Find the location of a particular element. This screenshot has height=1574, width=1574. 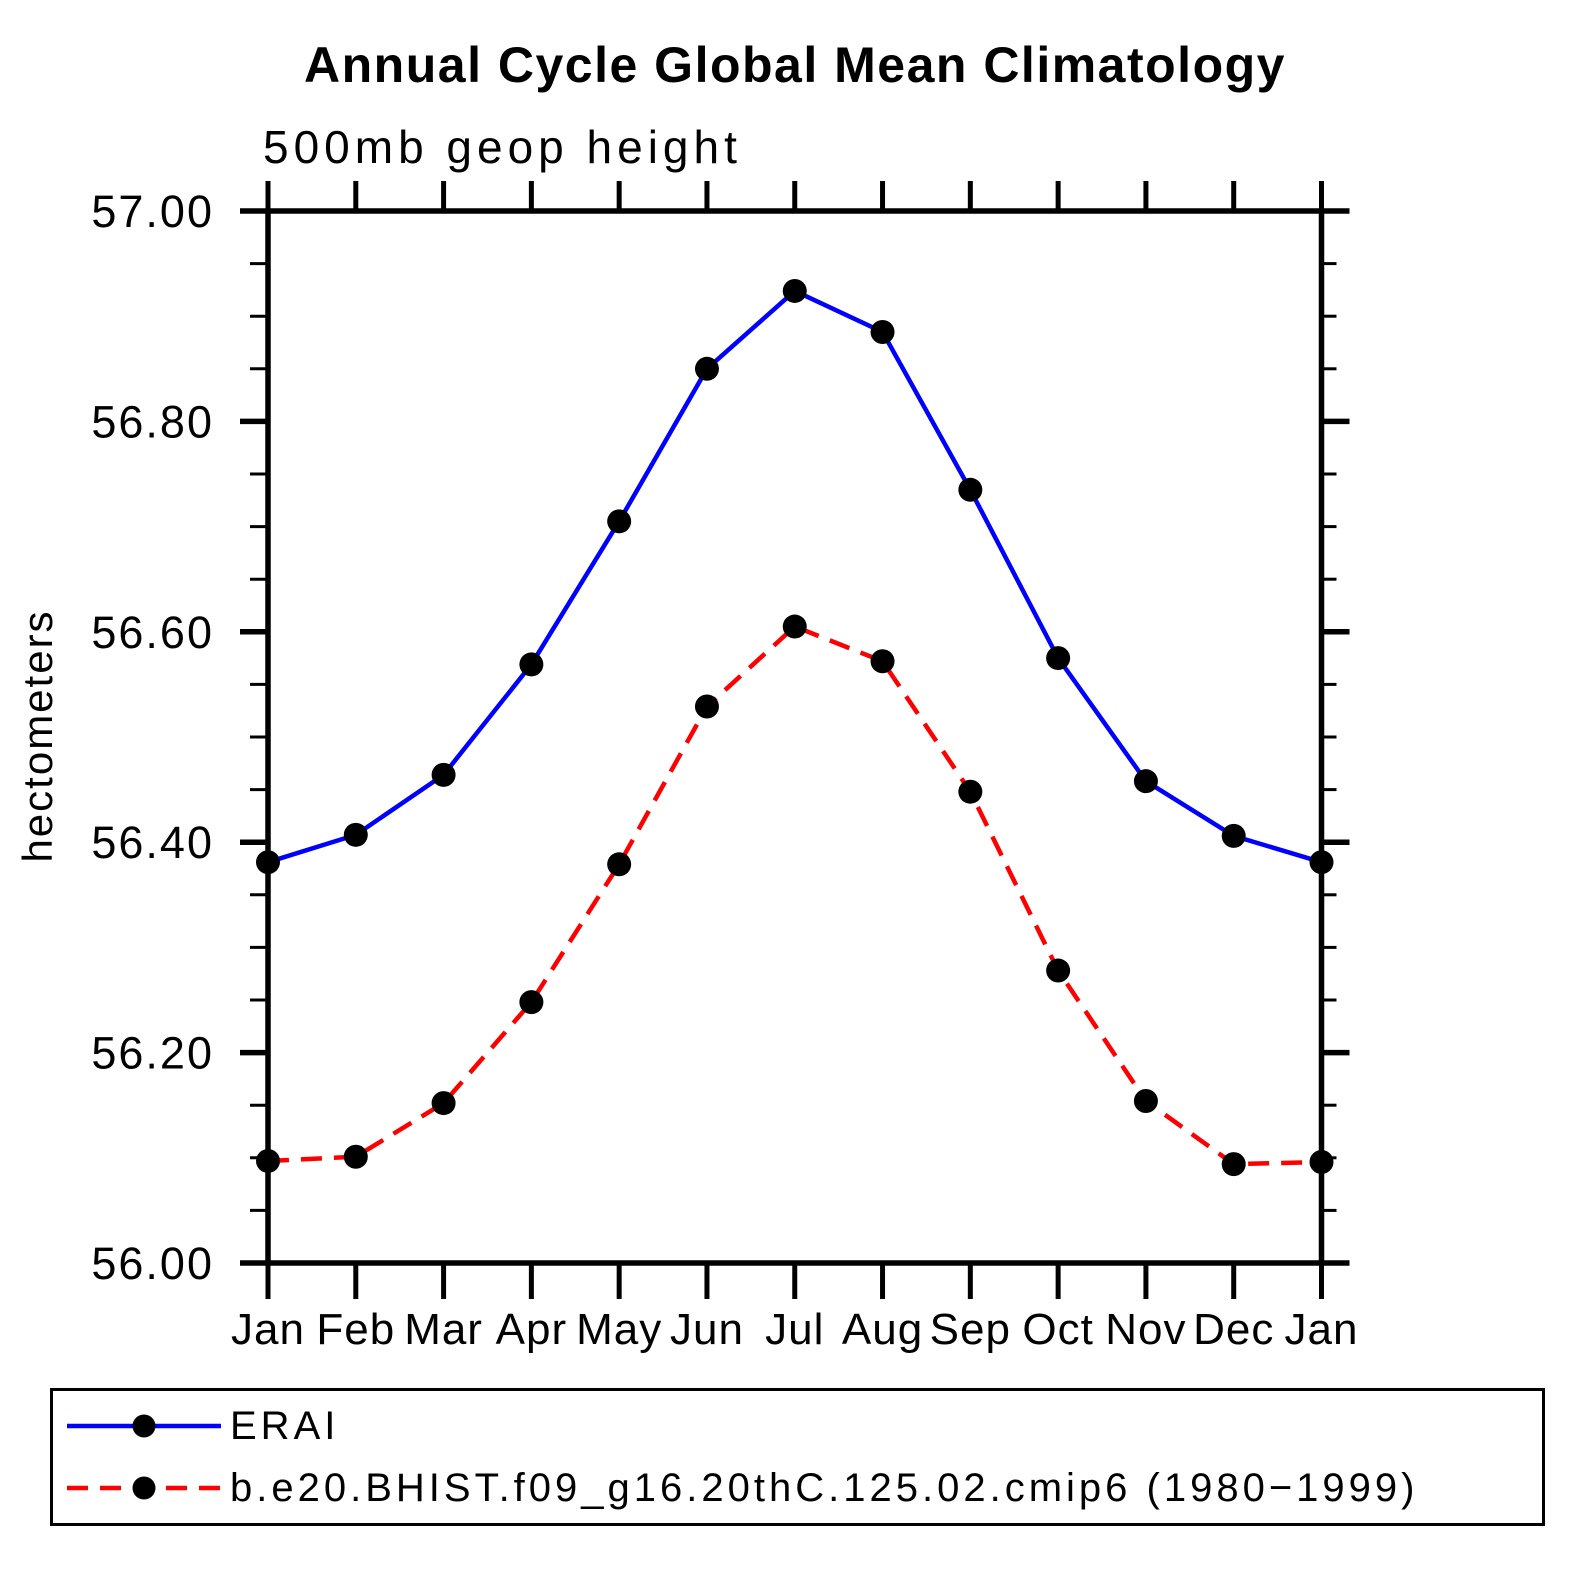

chart-subtitle: 500mb geop height is located at coordinates (502, 147).